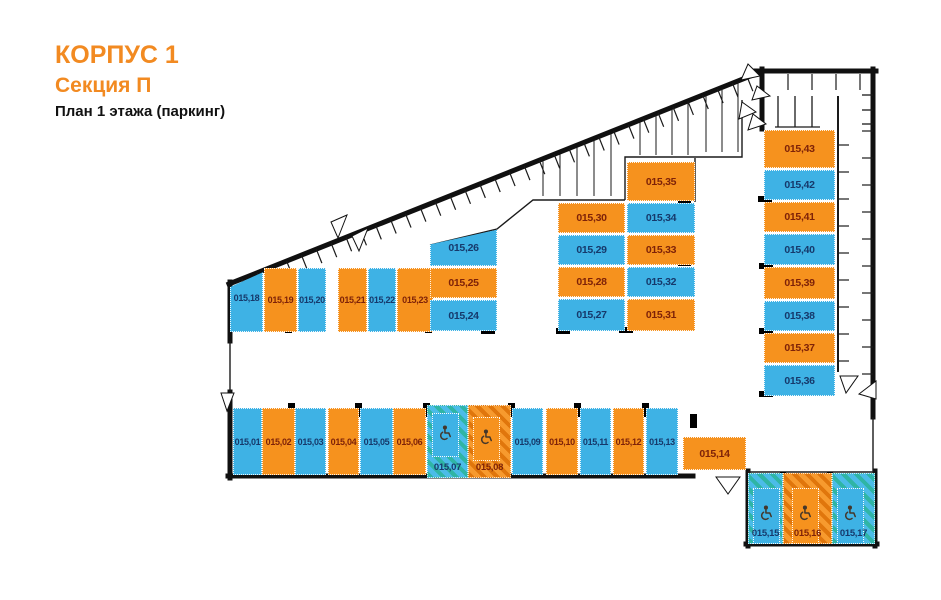 The height and width of the screenshot is (600, 941). Describe the element at coordinates (799, 249) in the screenshot. I see `parking-space: 015,40` at that location.